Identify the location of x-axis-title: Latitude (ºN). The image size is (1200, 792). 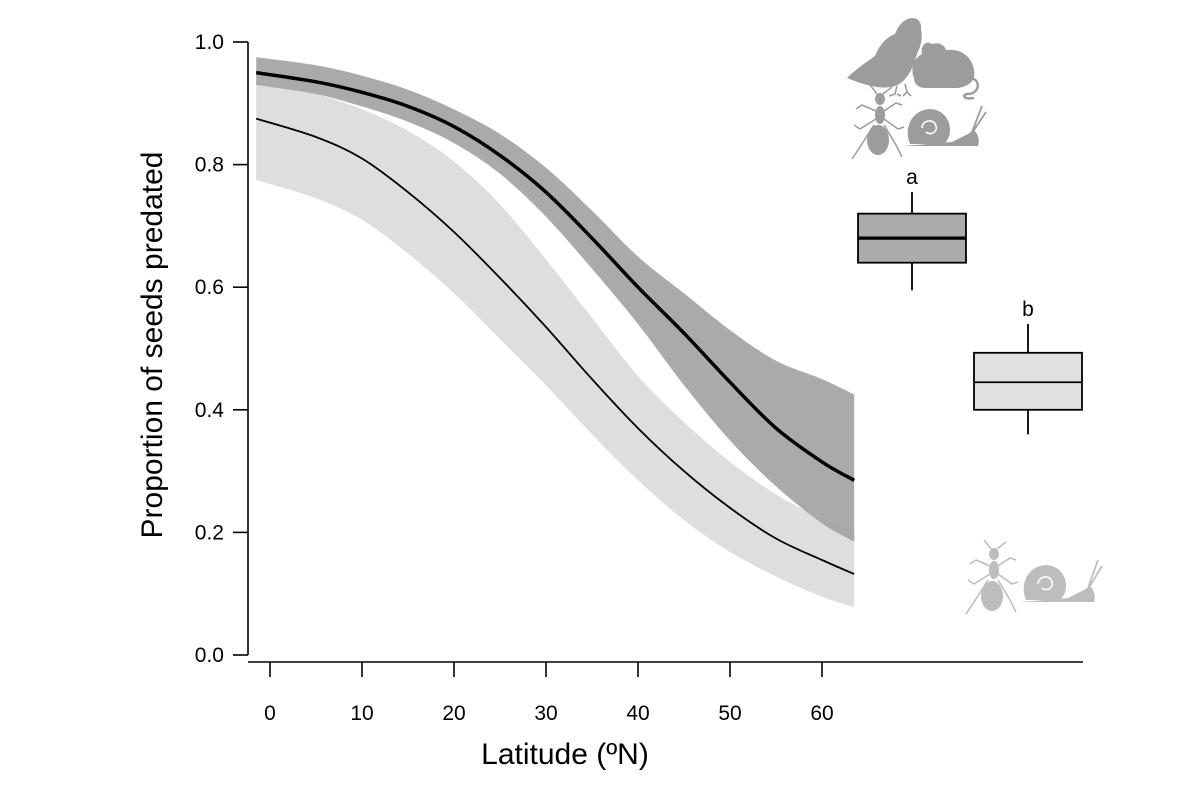
(565, 754).